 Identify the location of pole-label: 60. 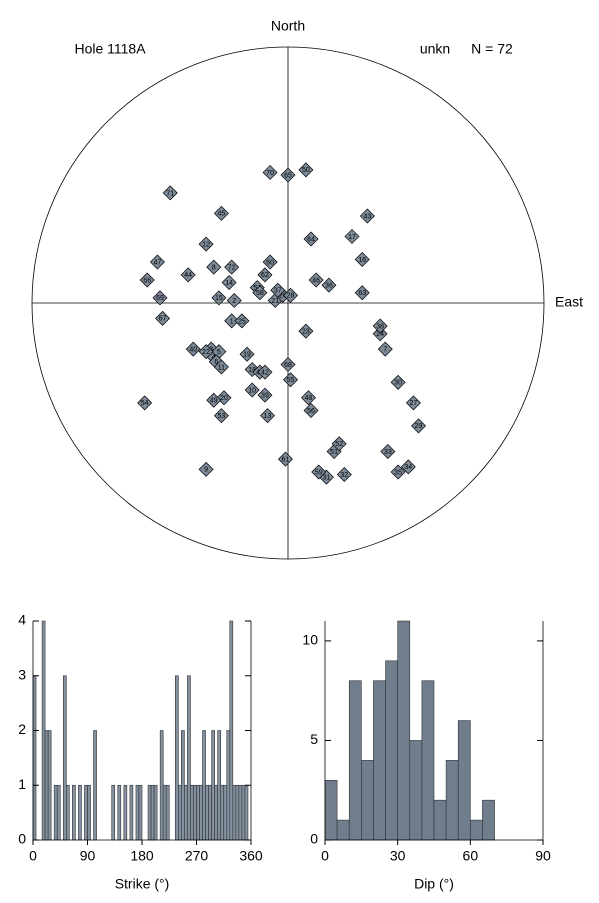
(270, 262).